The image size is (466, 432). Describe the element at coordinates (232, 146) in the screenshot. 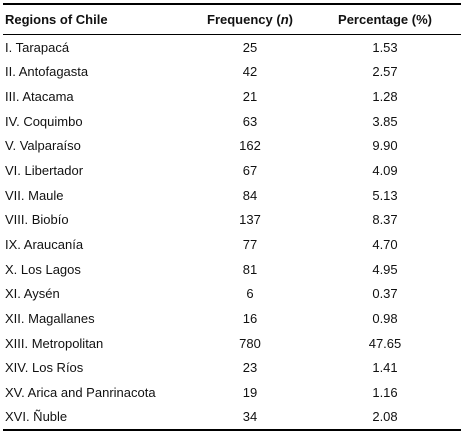

I see `table-row: V. Valparaíso 162 9.90` at that location.